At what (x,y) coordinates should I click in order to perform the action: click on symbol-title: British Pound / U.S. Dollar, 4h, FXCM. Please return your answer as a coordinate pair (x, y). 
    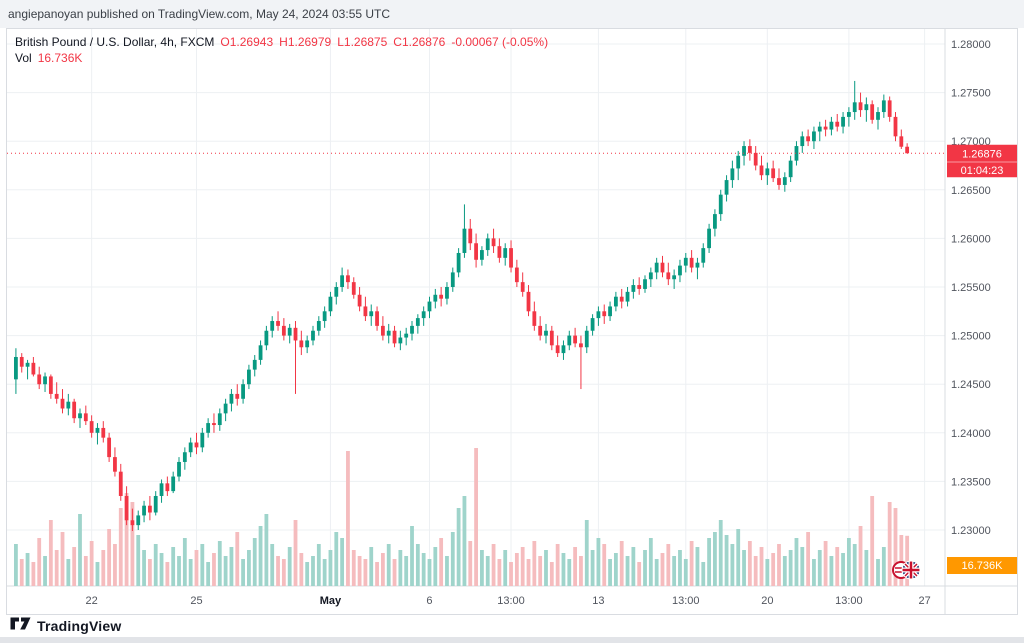
    Looking at the image, I should click on (115, 42).